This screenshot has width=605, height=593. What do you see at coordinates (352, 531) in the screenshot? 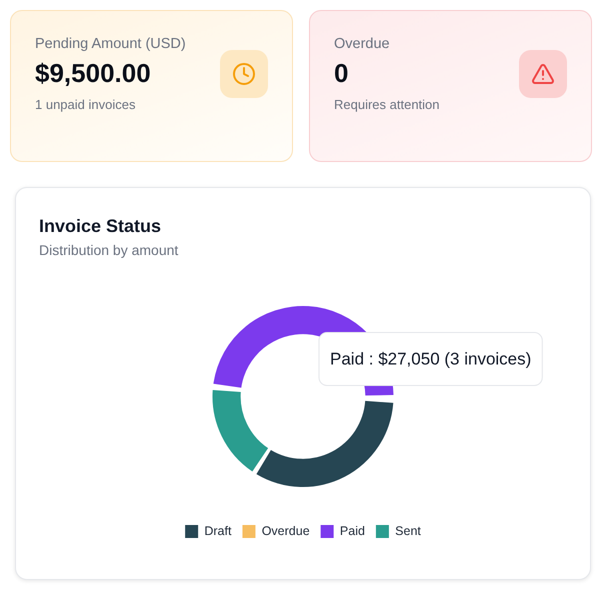
I see `legend-label: Paid` at bounding box center [352, 531].